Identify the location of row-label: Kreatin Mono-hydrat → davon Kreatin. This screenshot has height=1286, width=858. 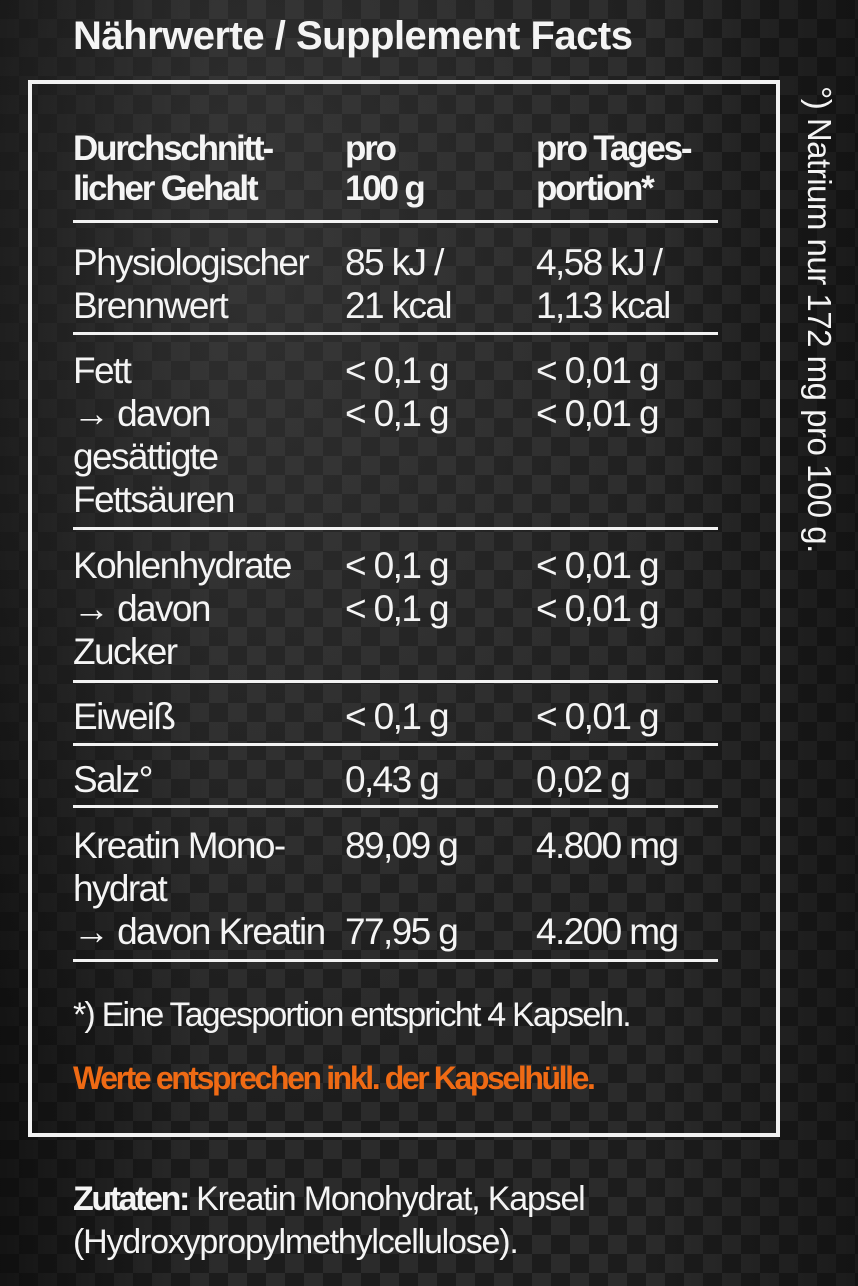
(199, 888).